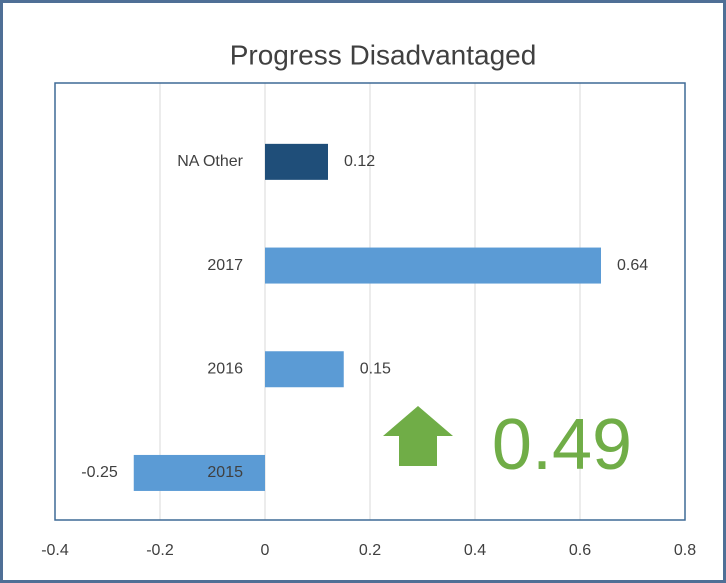 Image resolution: width=726 pixels, height=583 pixels. Describe the element at coordinates (375, 368) in the screenshot. I see `value-label: 0.15` at that location.